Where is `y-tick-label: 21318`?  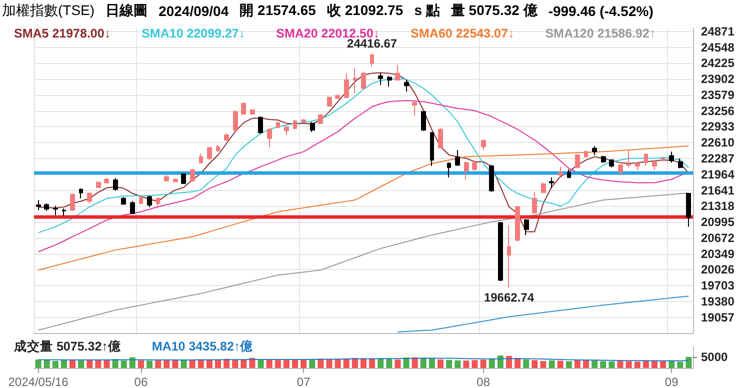 y-tick-label: 21318 is located at coordinates (718, 206).